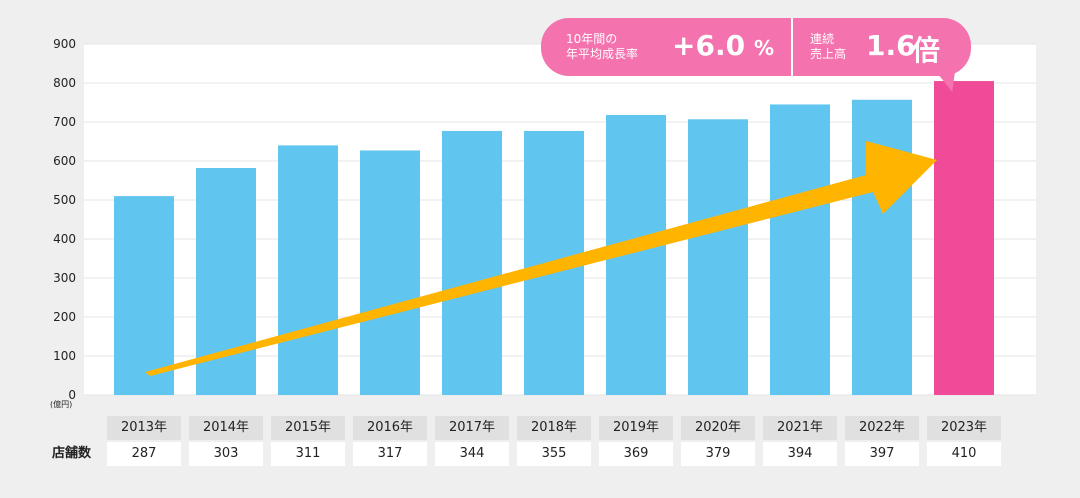 Image resolution: width=1080 pixels, height=498 pixels. I want to click on y-tick-label: 600, so click(64, 161).